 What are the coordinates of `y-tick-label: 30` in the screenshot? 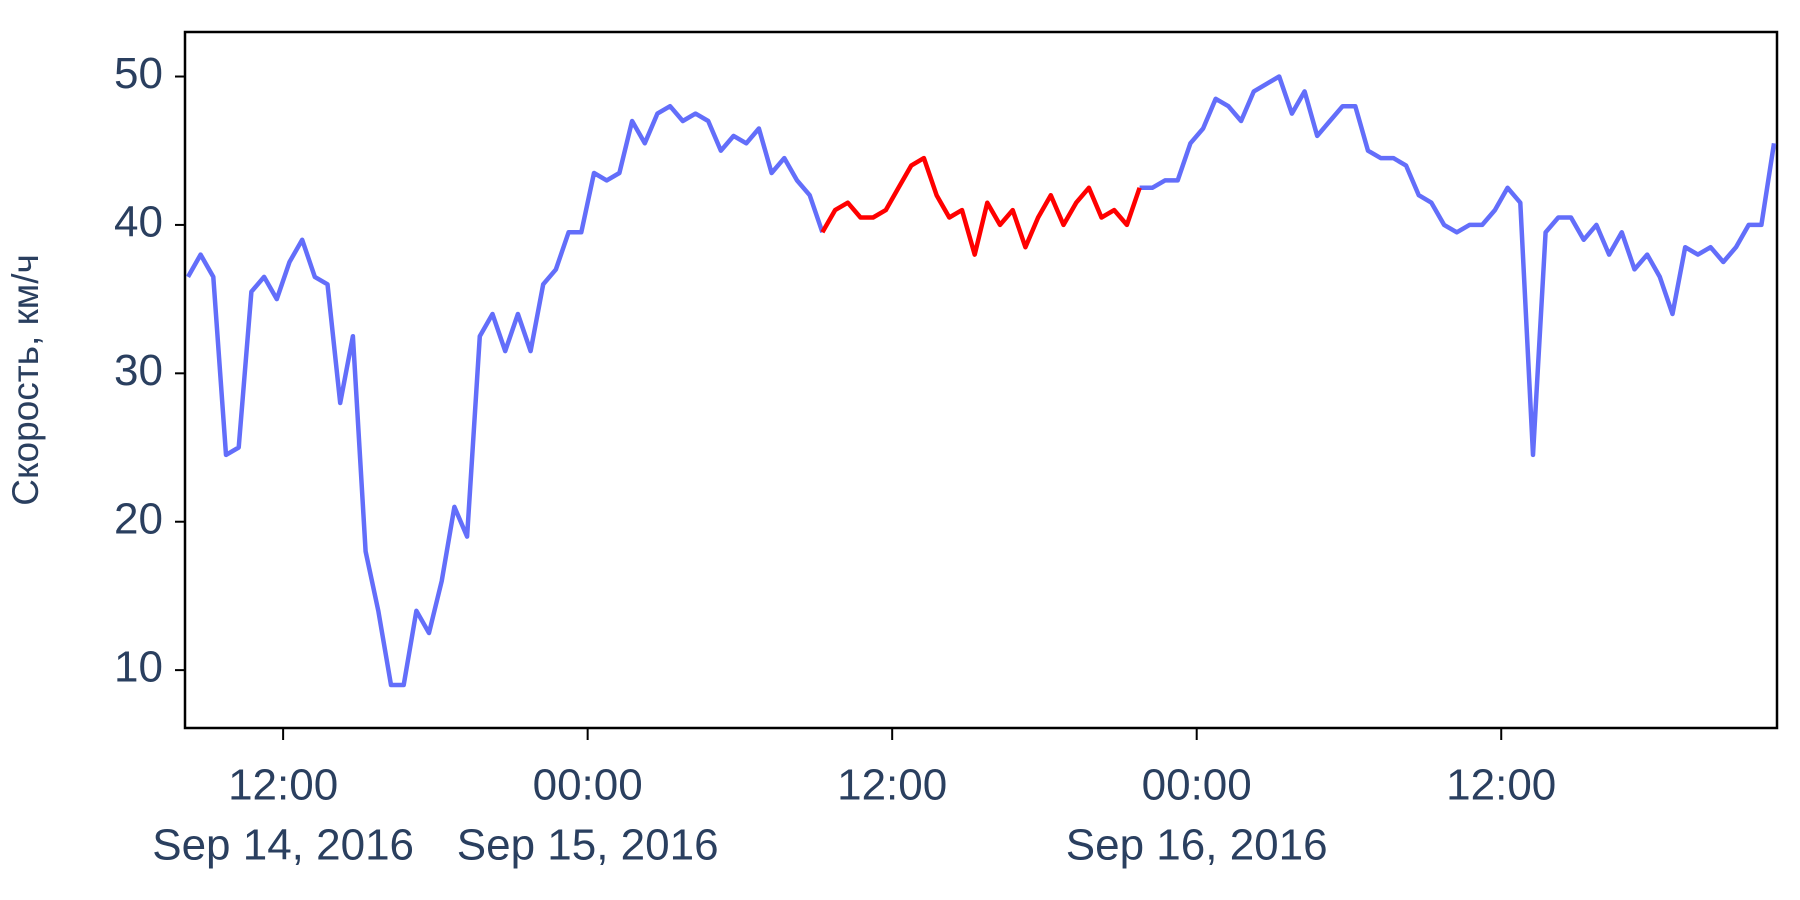 It's located at (138, 370).